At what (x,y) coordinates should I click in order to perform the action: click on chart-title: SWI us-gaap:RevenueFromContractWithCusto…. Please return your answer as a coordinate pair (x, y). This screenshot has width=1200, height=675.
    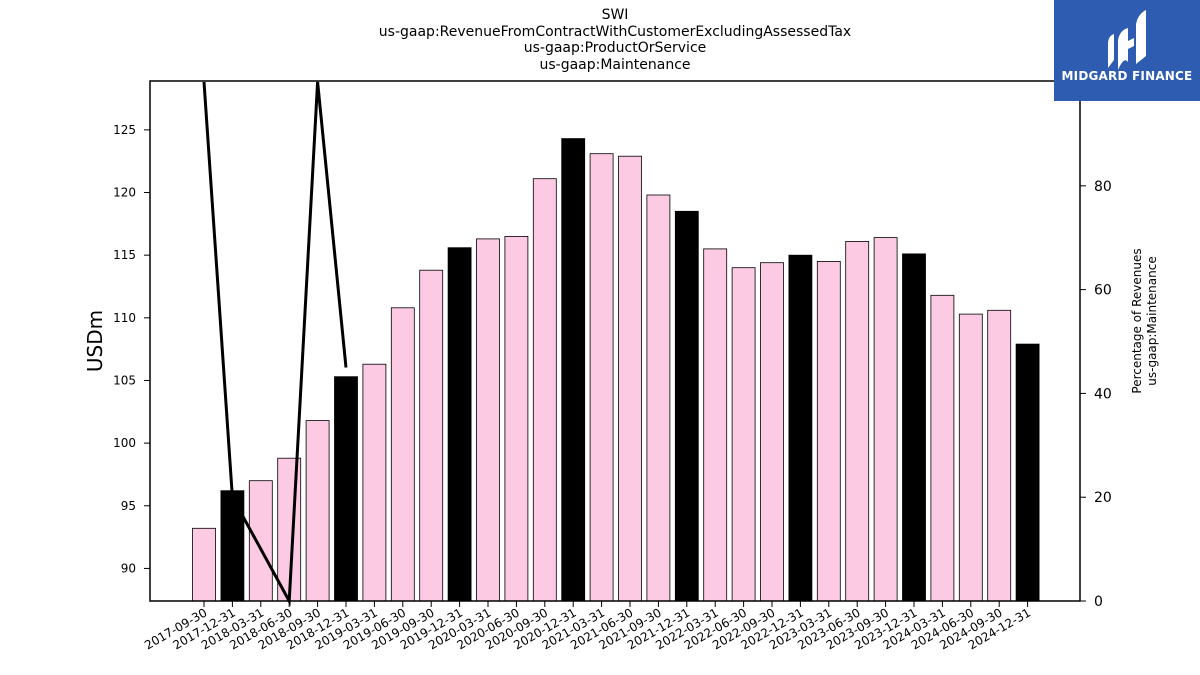
    Looking at the image, I should click on (615, 40).